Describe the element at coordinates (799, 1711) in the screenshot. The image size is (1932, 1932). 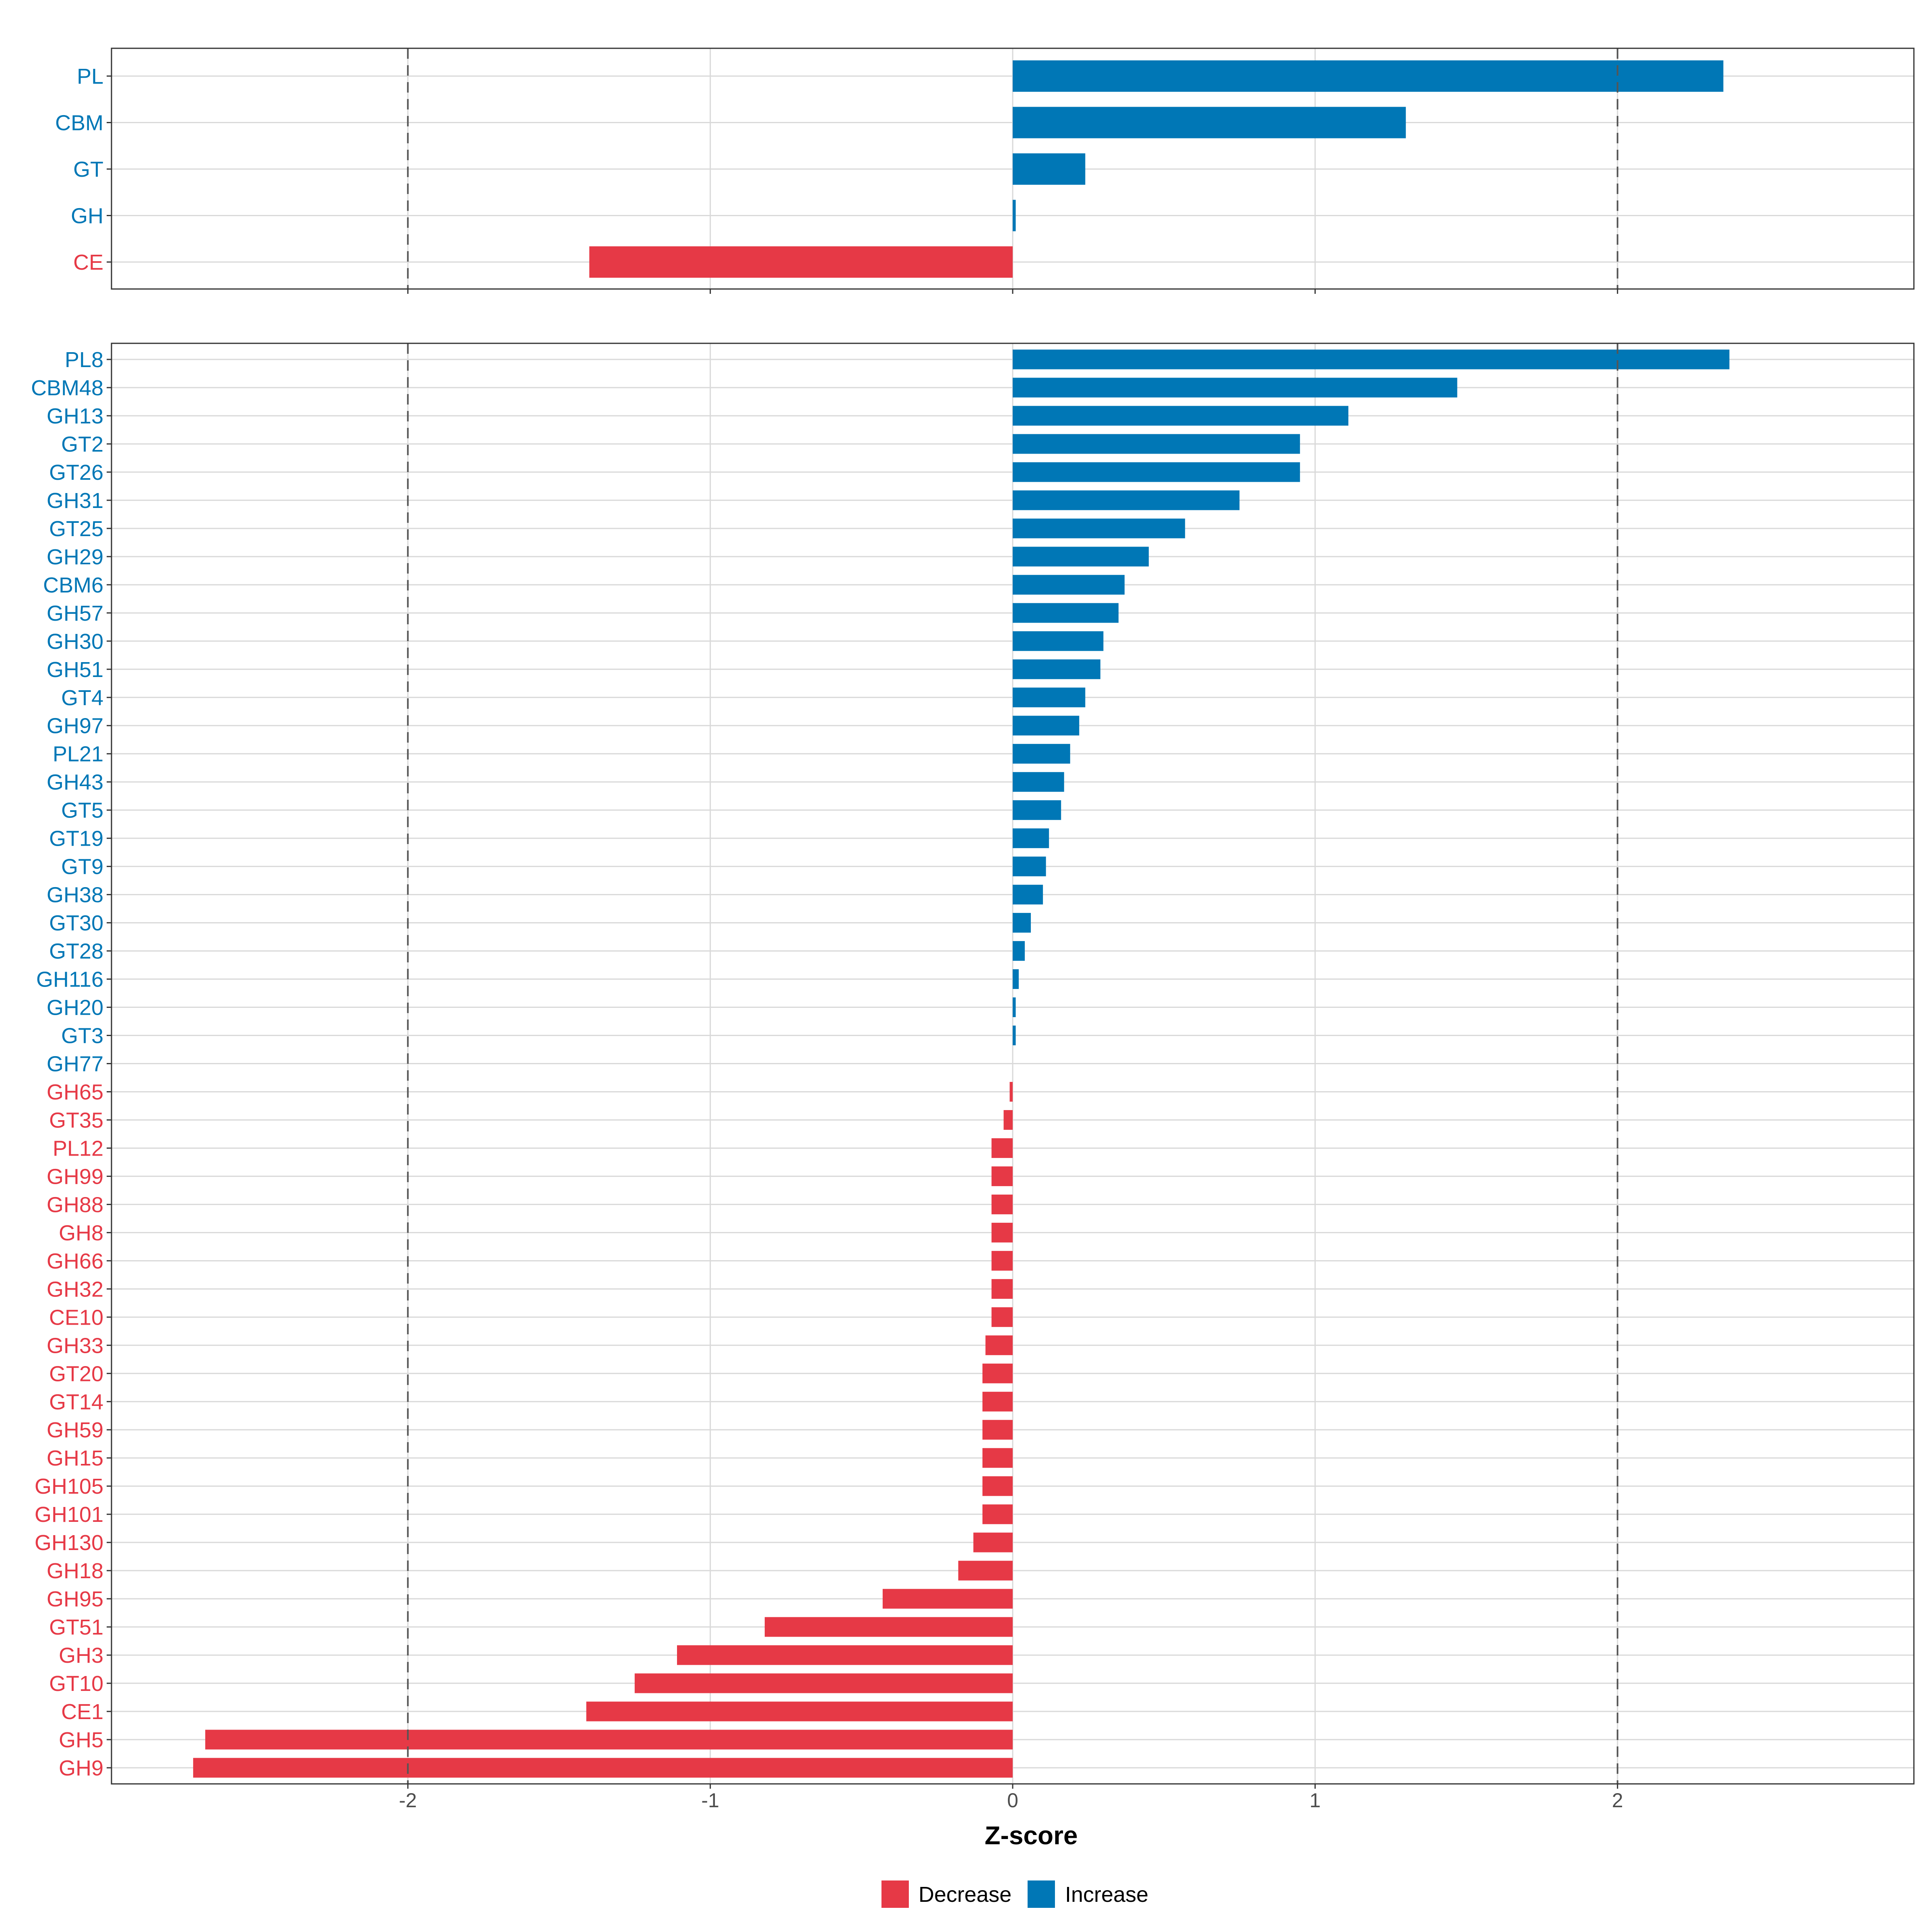
I see `bar-CE1` at that location.